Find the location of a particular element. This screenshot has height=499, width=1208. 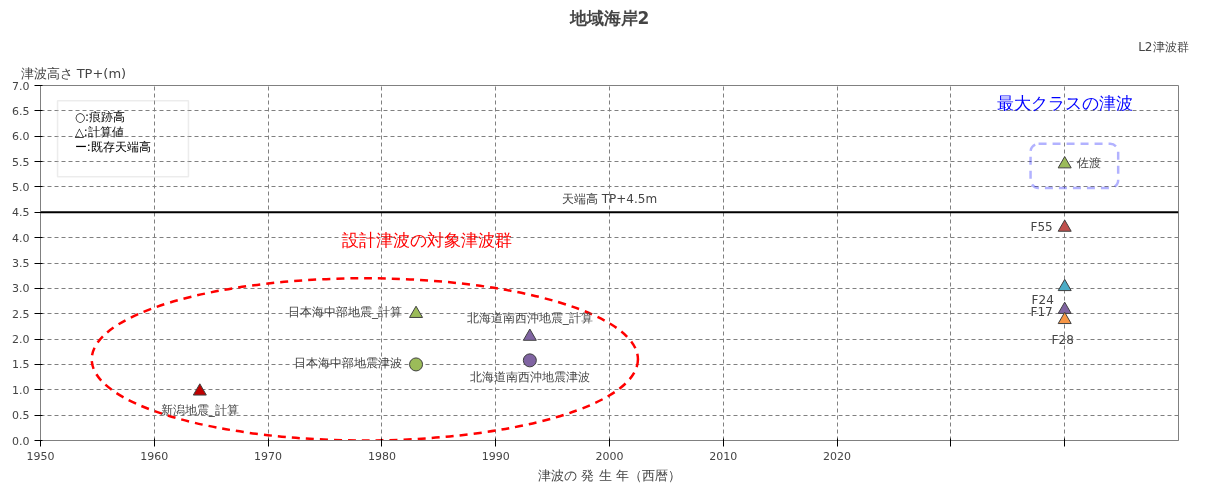

series-label: F28 is located at coordinates (1062, 339).